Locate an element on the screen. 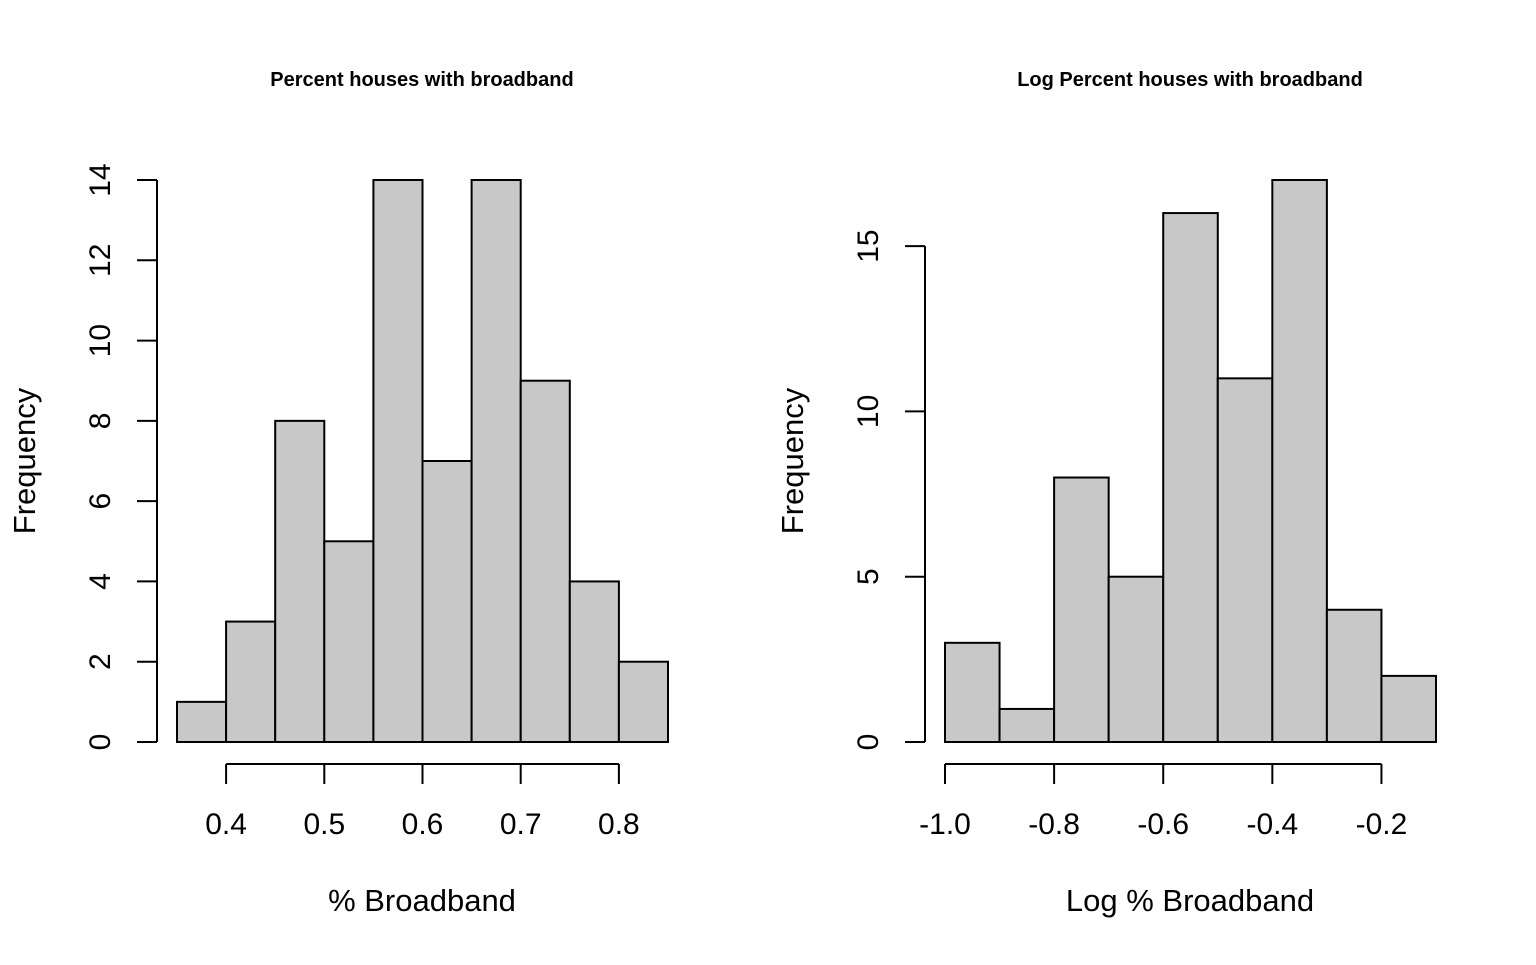  x-tick-label: 0.7 is located at coordinates (521, 824).